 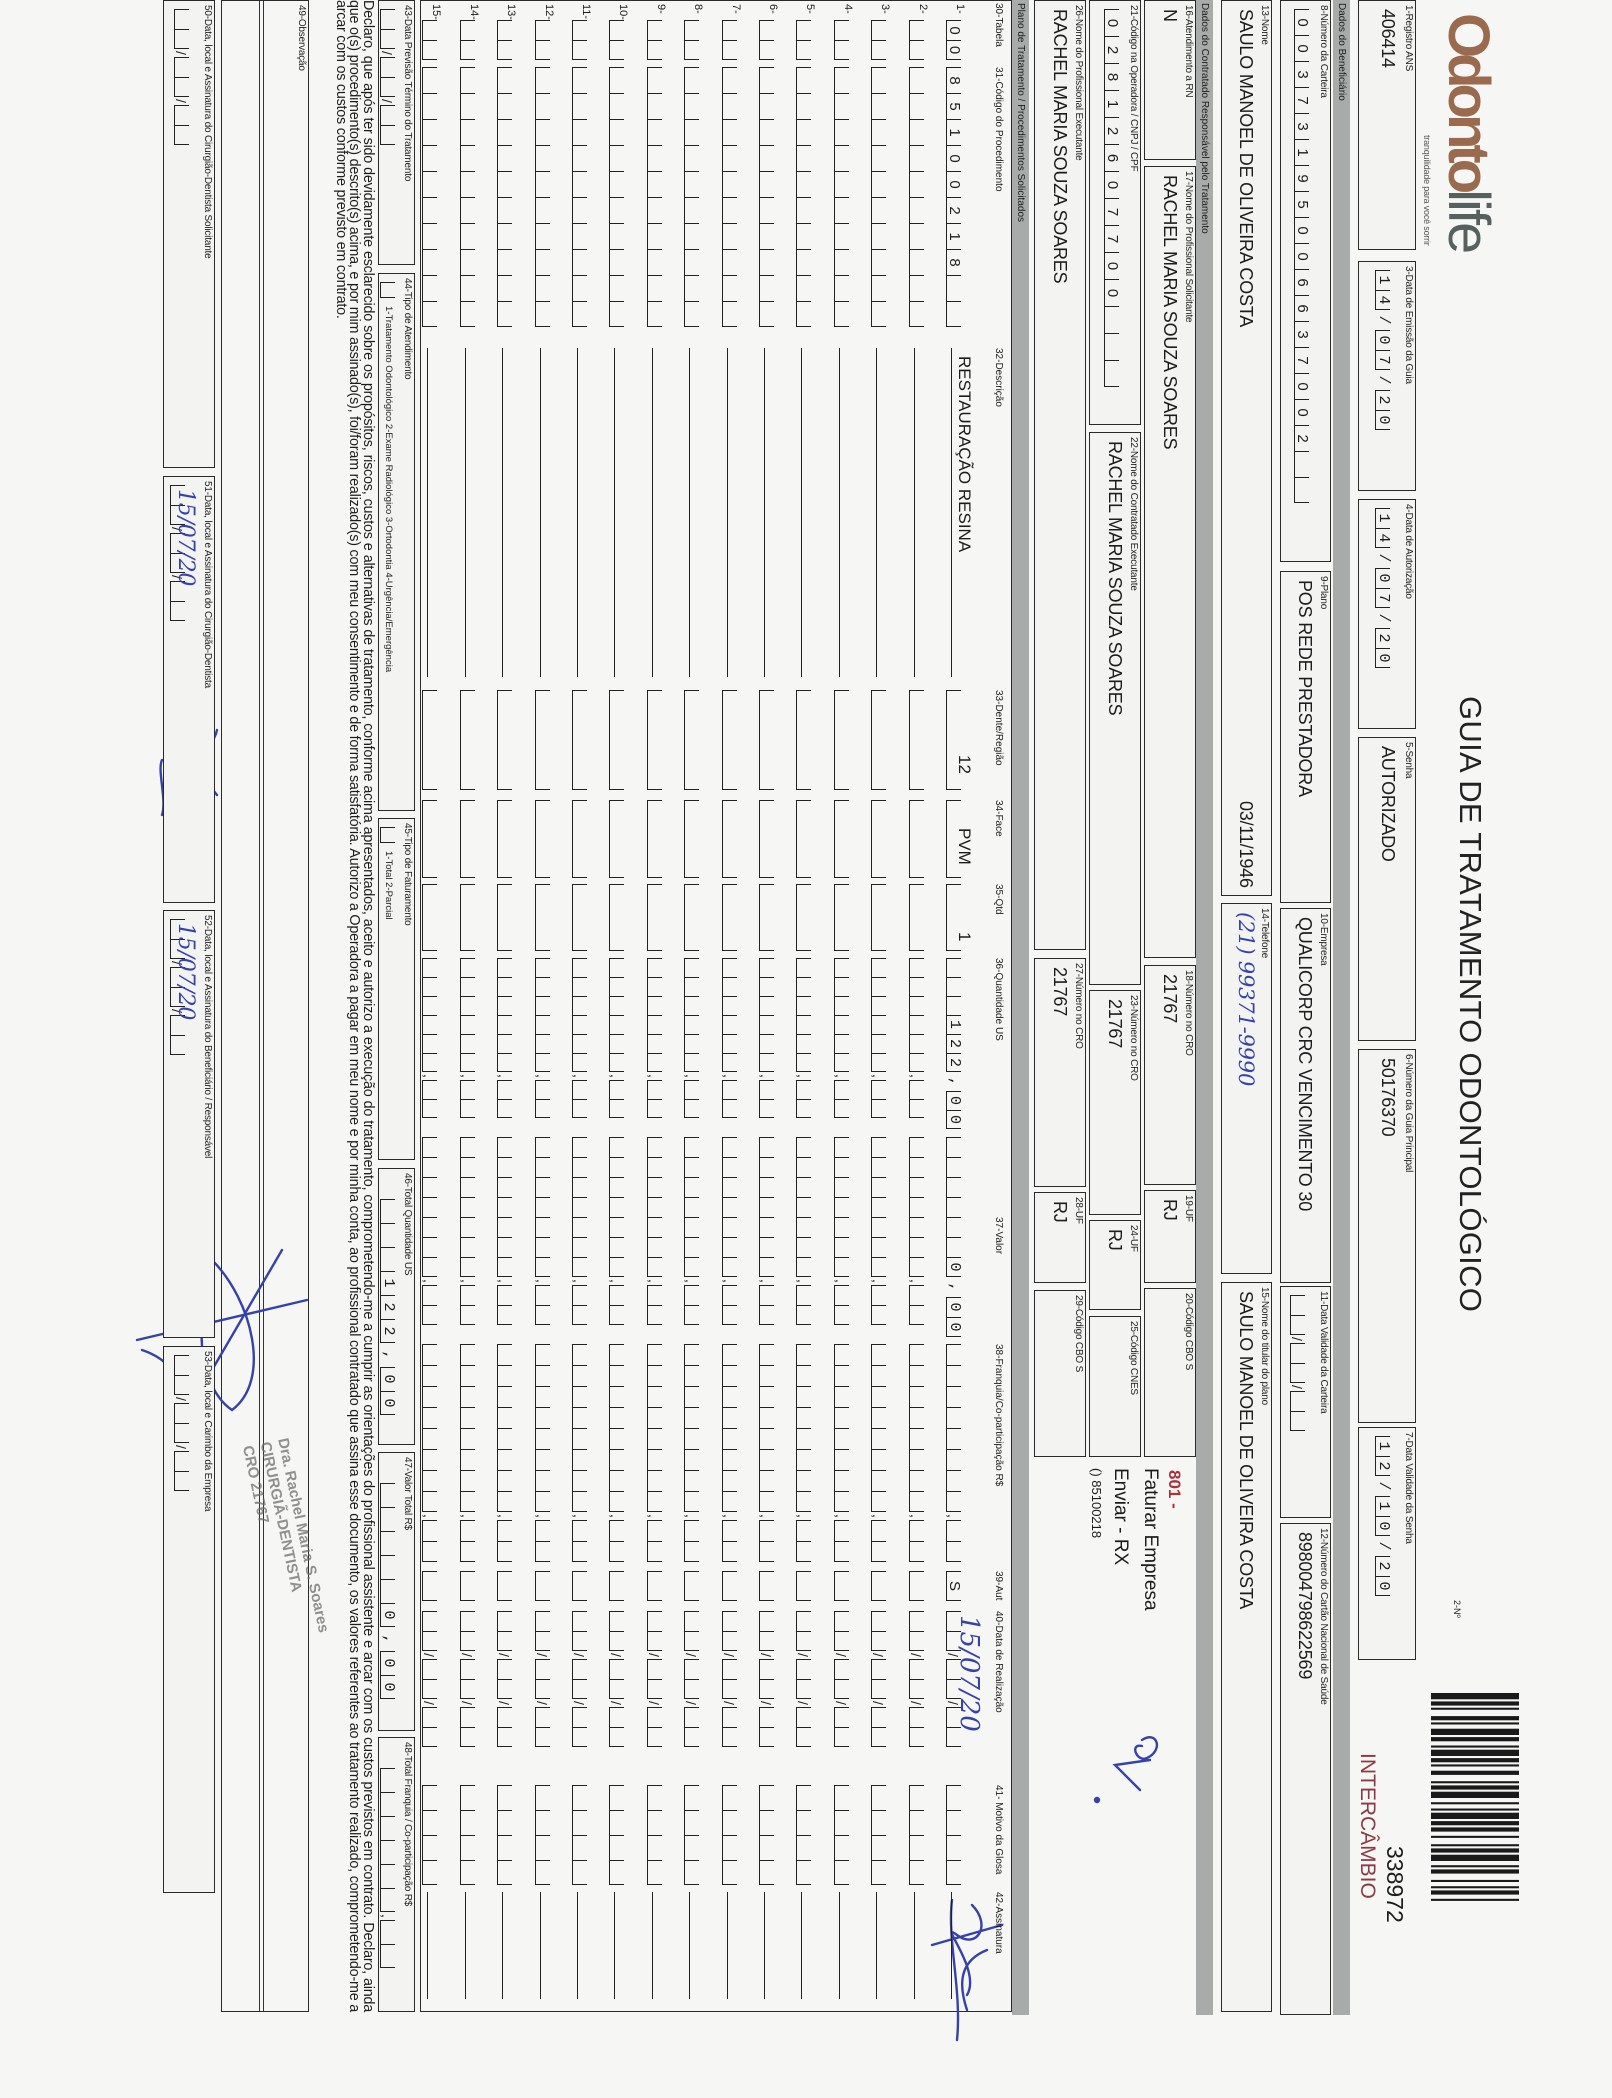 What do you see at coordinates (396, 132) in the screenshot?
I see `field-f43: 43-Data Previsão Término do Tratamento / /` at bounding box center [396, 132].